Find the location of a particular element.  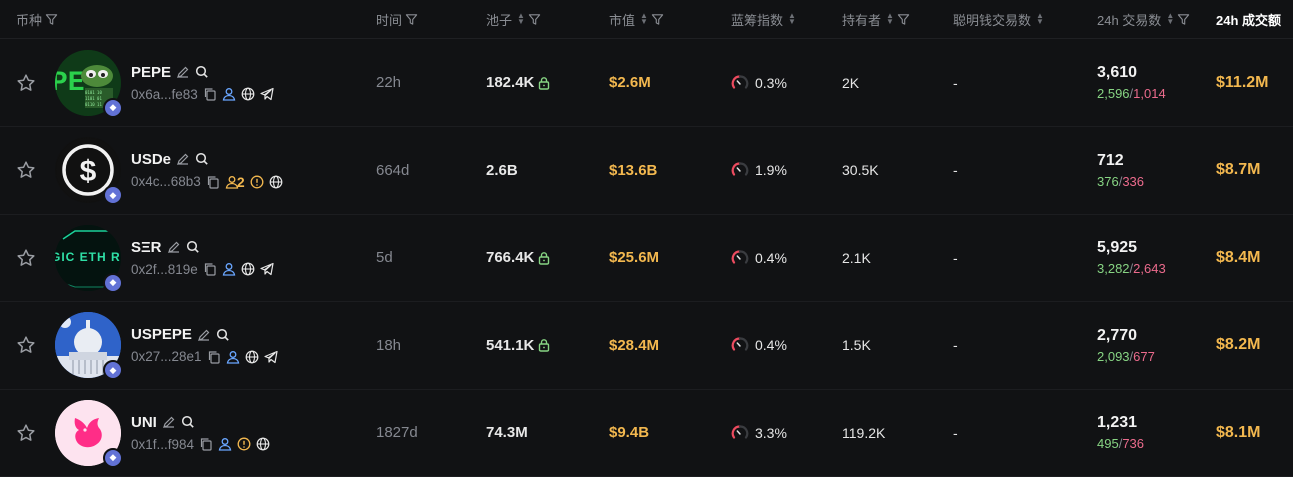

tx-buys: 2,093 is located at coordinates (1113, 356).